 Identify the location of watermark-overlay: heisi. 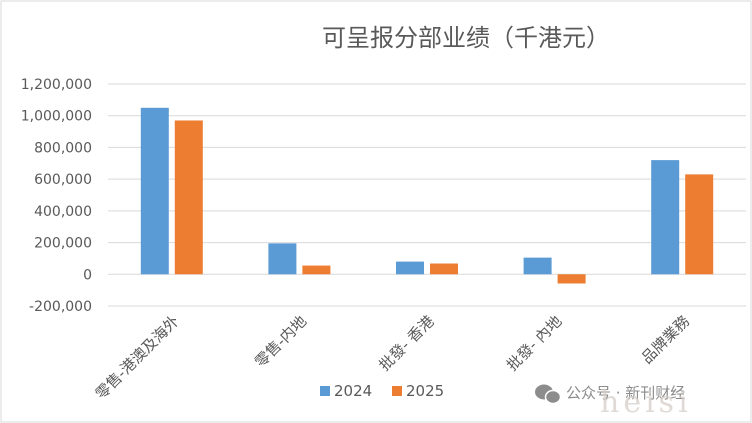
(646, 402).